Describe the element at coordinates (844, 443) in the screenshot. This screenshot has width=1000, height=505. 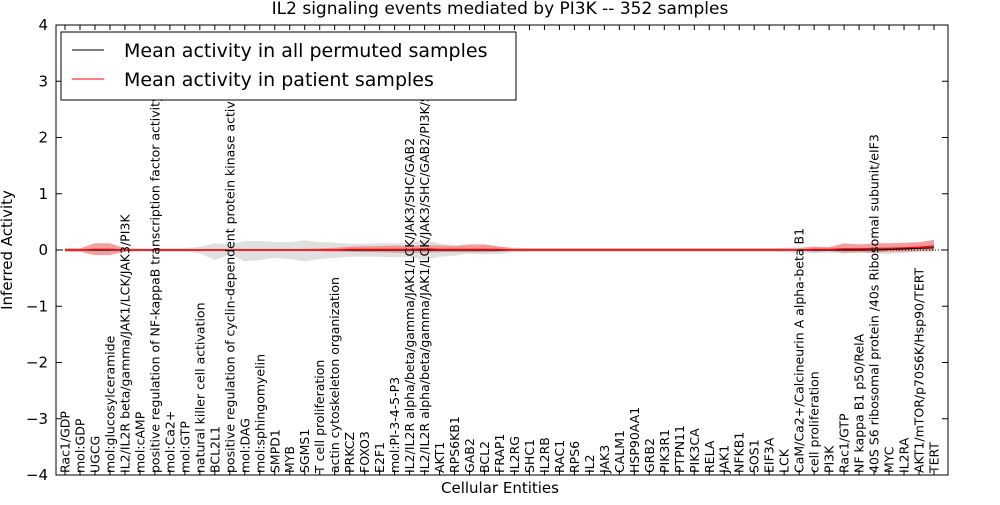
I see `category-label: Rac1/GTP` at that location.